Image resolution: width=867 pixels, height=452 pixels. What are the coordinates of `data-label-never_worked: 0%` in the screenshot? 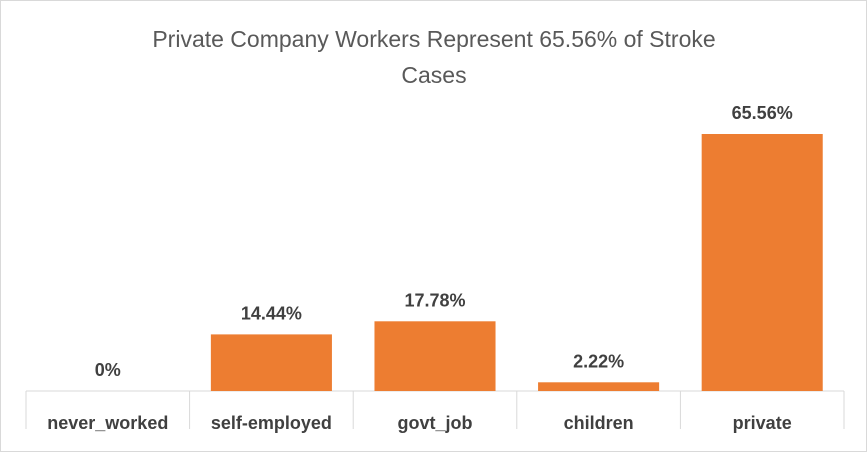 It's located at (108, 370).